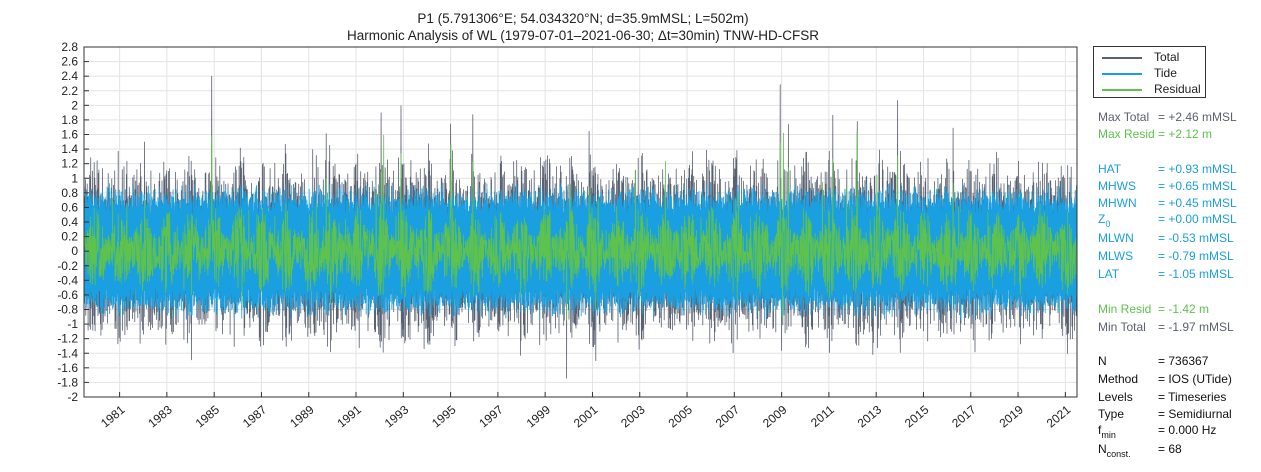 Image resolution: width=1261 pixels, height=472 pixels. I want to click on y-tick-label: 1.2, so click(69, 164).